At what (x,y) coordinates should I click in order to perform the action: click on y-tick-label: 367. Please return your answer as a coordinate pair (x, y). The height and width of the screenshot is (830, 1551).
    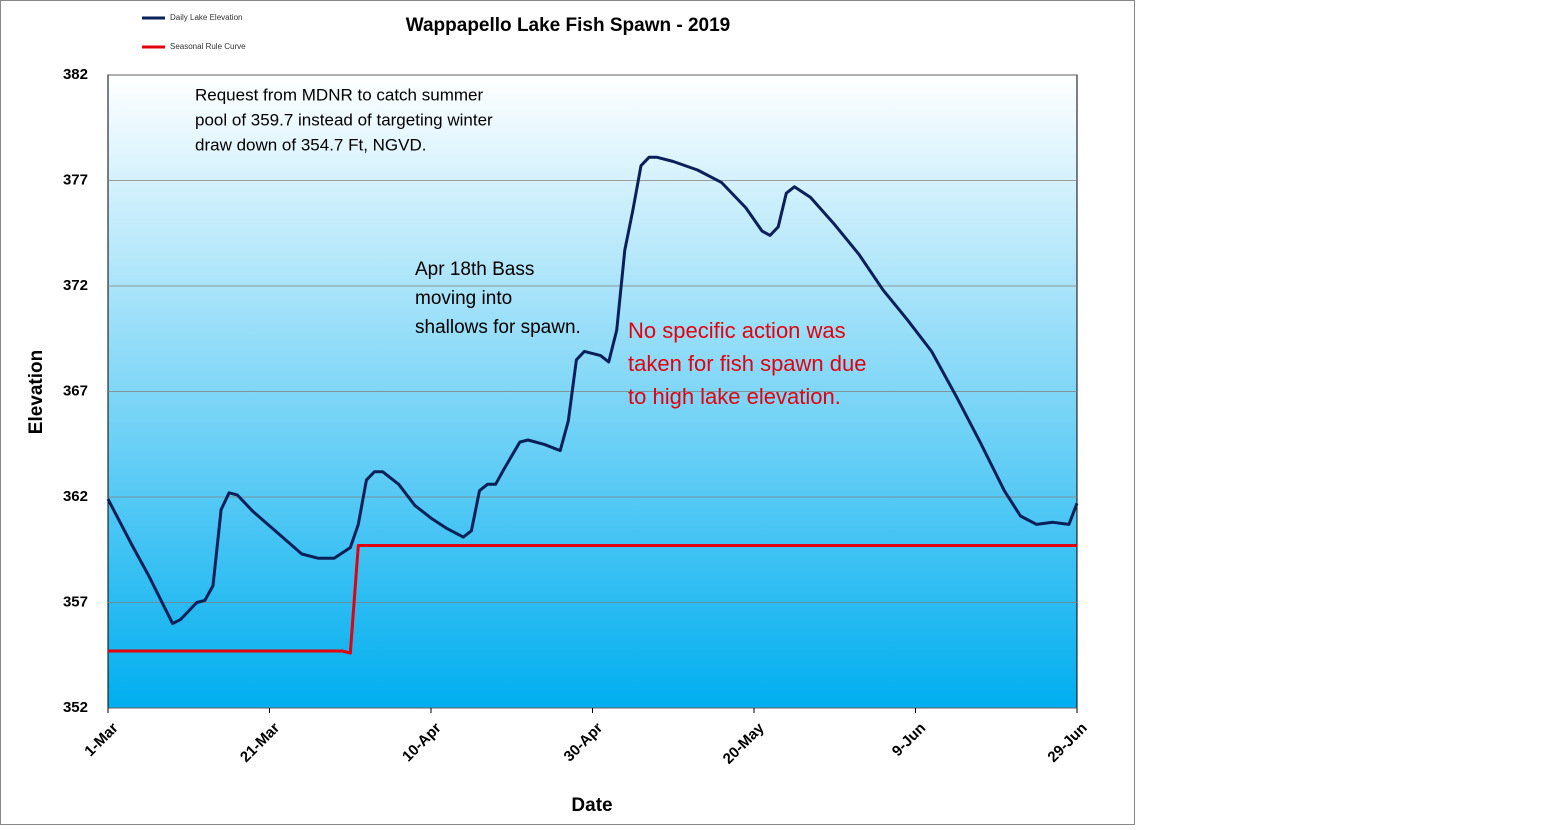
    Looking at the image, I should click on (75, 390).